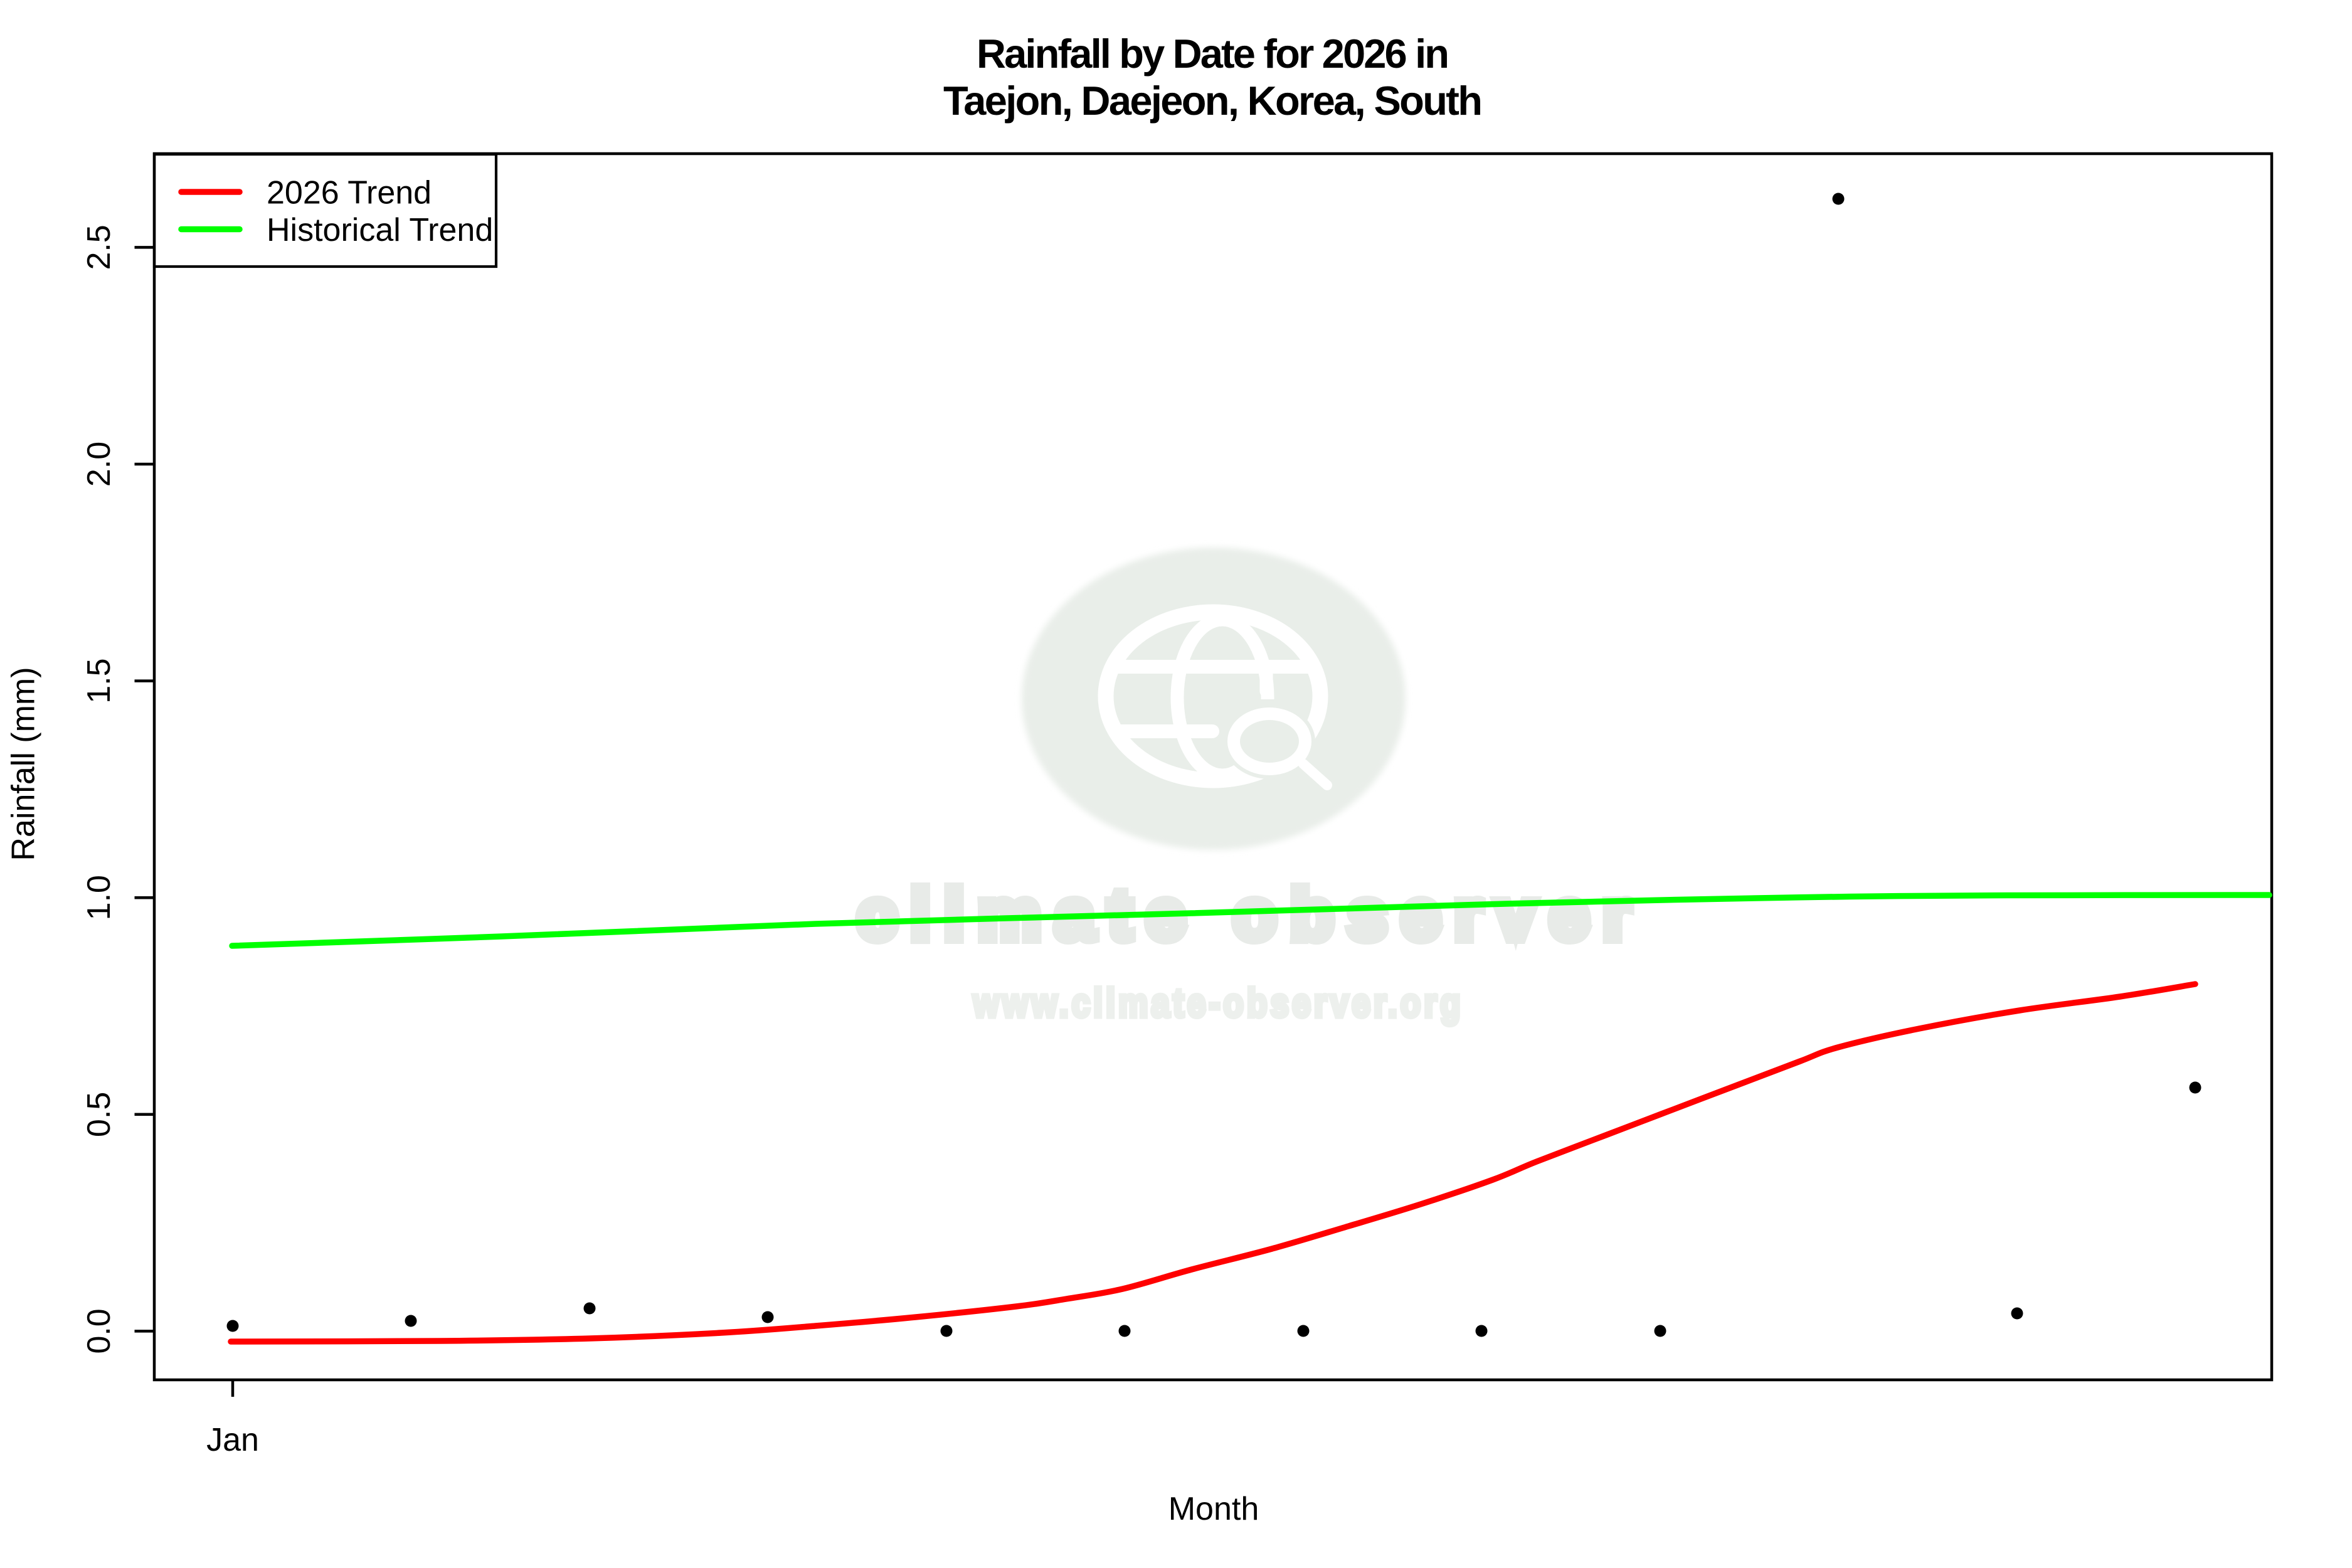 This screenshot has width=2352, height=1568. I want to click on svg-text: 2026 Trend, so click(349, 193).